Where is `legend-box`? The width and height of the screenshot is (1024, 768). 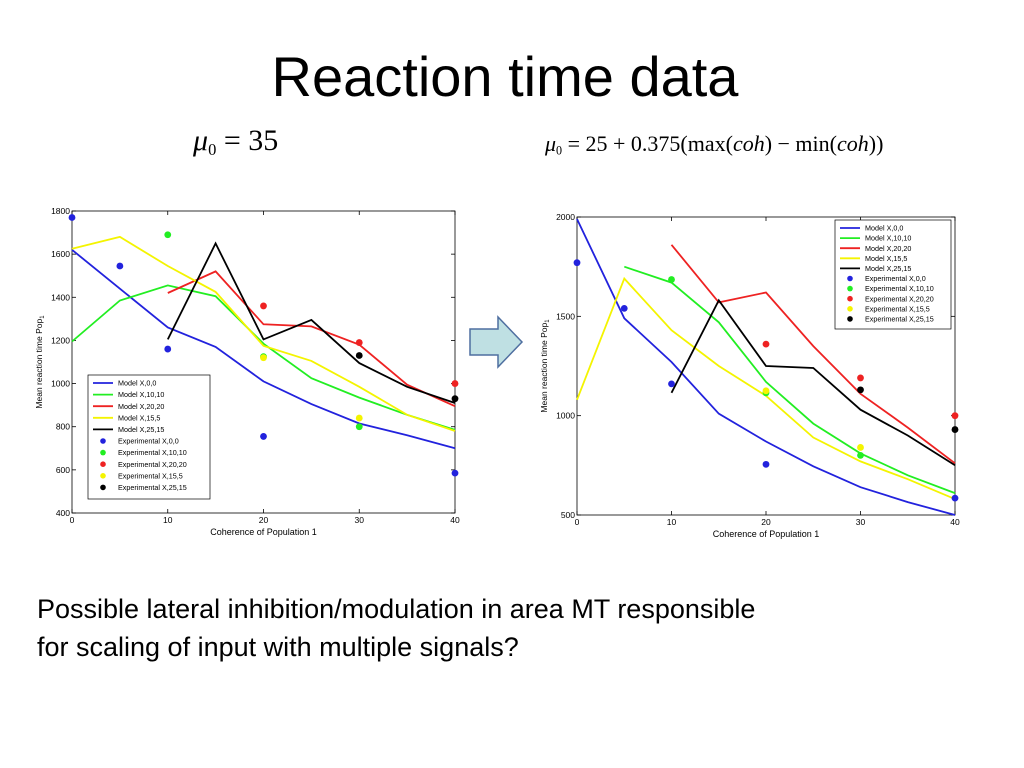 legend-box is located at coordinates (149, 437).